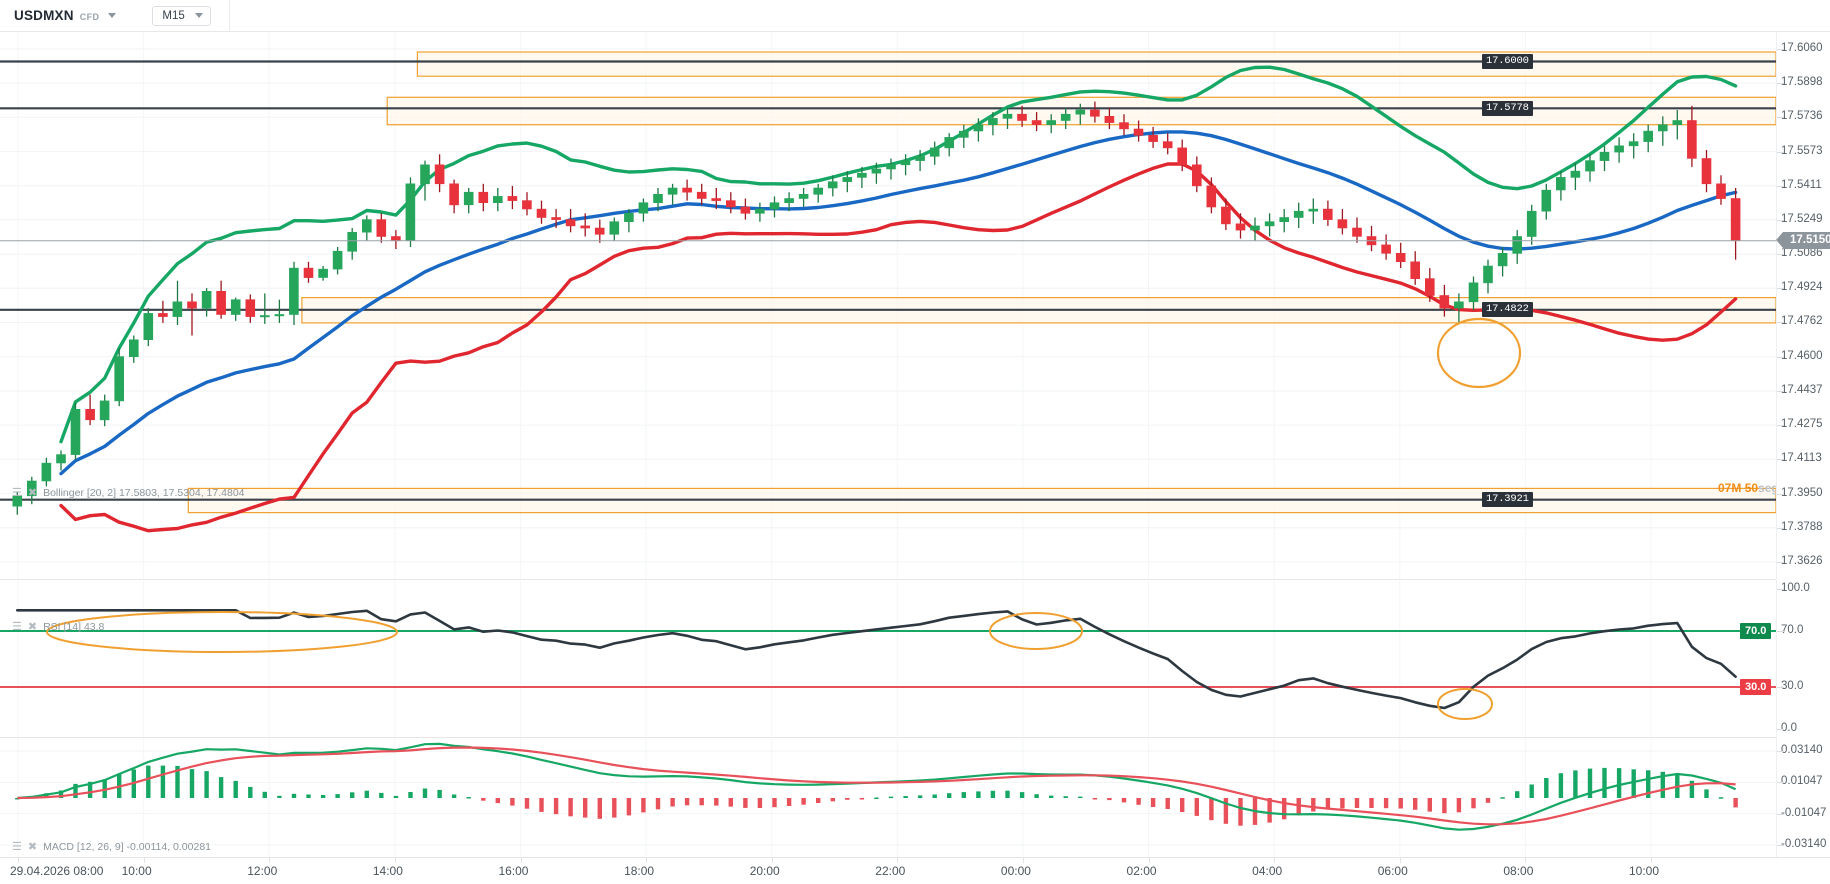 The height and width of the screenshot is (884, 1830). I want to click on price-tick: 17.5898, so click(1802, 82).